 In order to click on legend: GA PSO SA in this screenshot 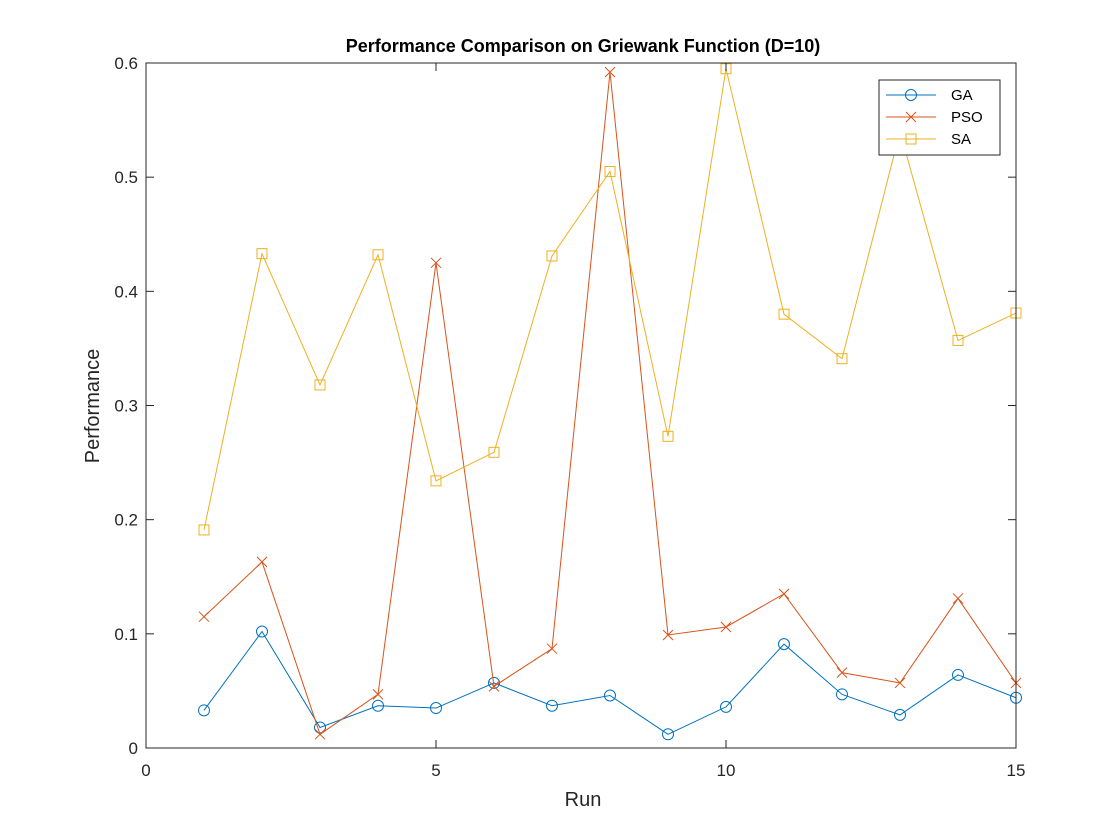, I will do `click(939, 117)`.